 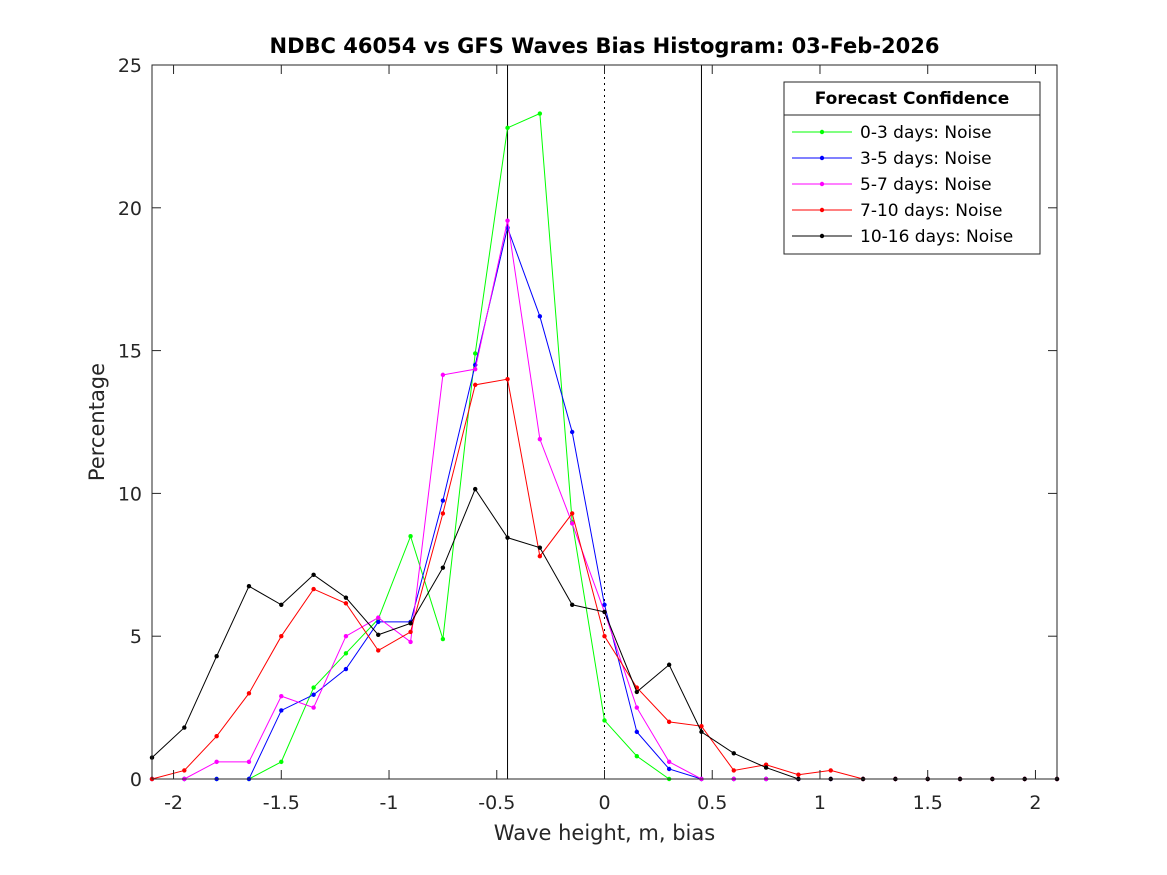 What do you see at coordinates (496, 803) in the screenshot?
I see `x-tick-label: -0.5` at bounding box center [496, 803].